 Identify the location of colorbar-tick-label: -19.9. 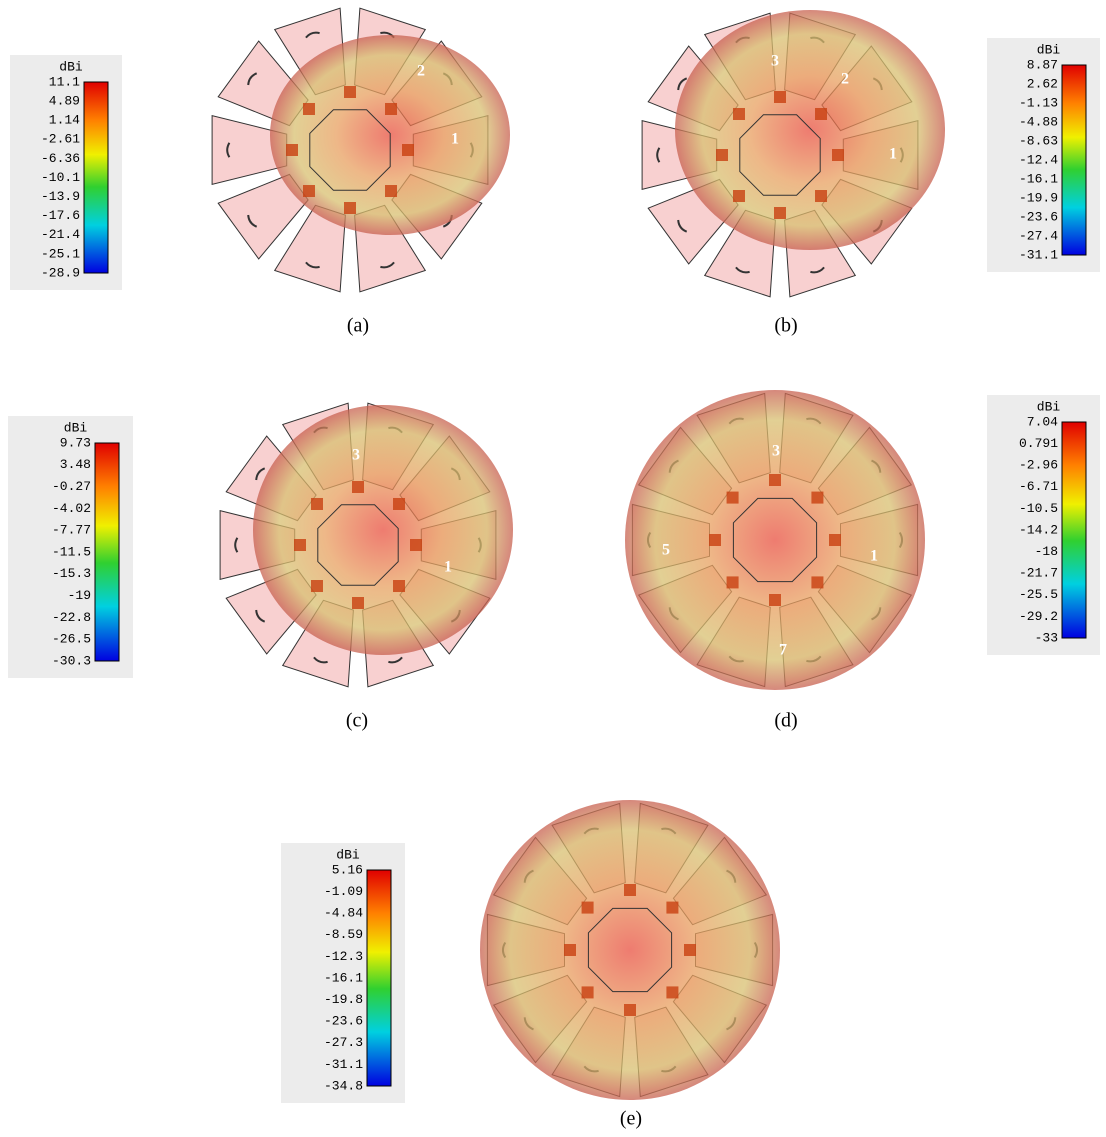
(1038, 197).